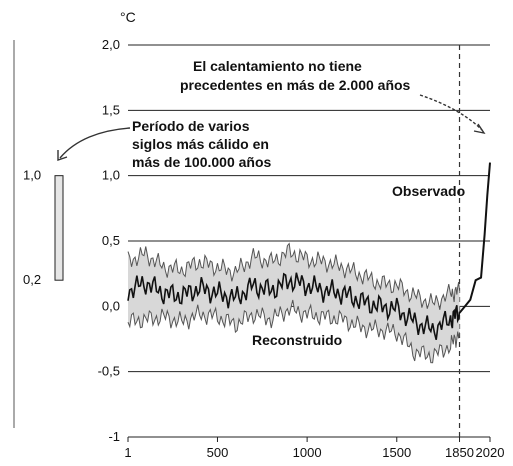  I want to click on annotation-unprecedented-line-2: precedentes en más de 2.000 años, so click(295, 85).